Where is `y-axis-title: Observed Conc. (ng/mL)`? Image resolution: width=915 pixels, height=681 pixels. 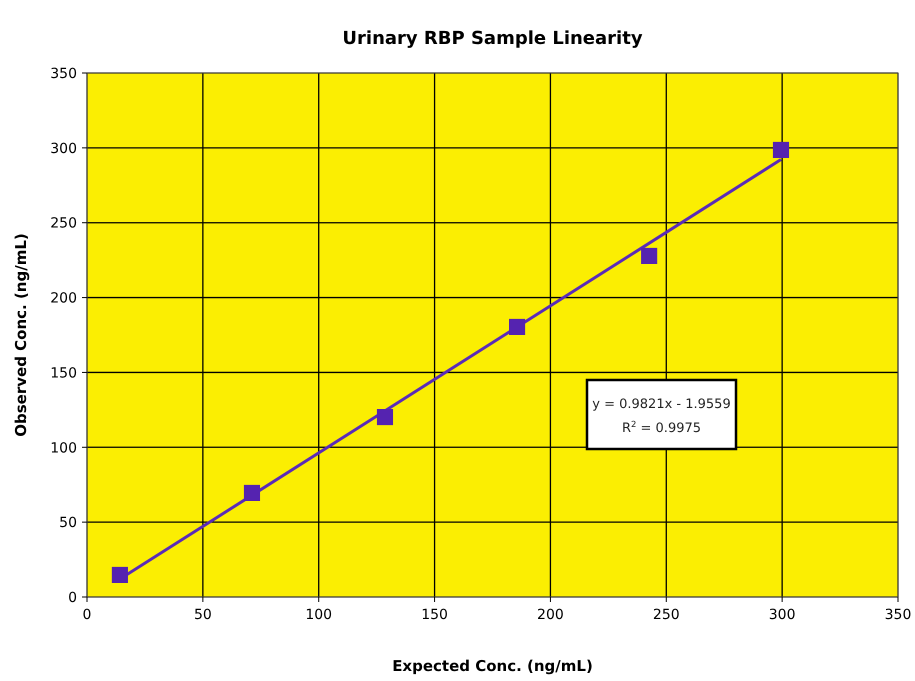
y-axis-title: Observed Conc. (ng/mL) is located at coordinates (21, 335).